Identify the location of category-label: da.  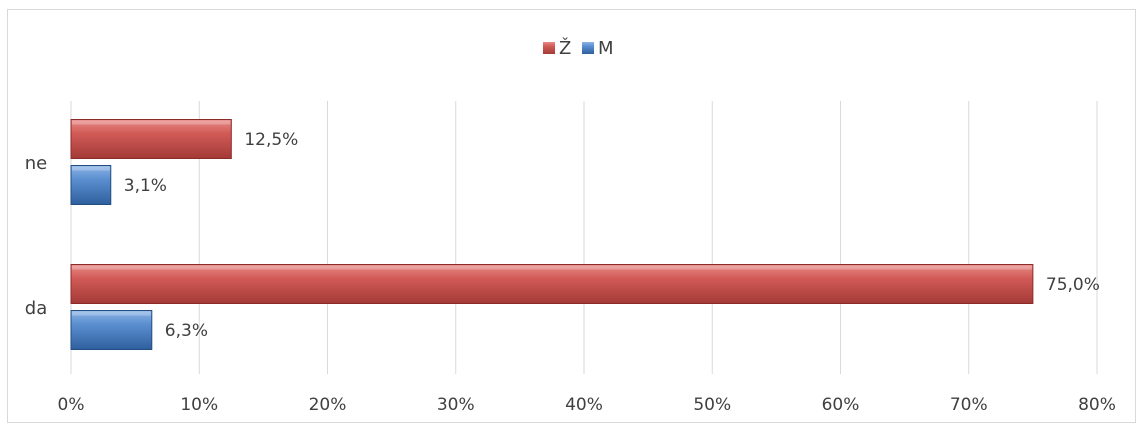
(36, 308).